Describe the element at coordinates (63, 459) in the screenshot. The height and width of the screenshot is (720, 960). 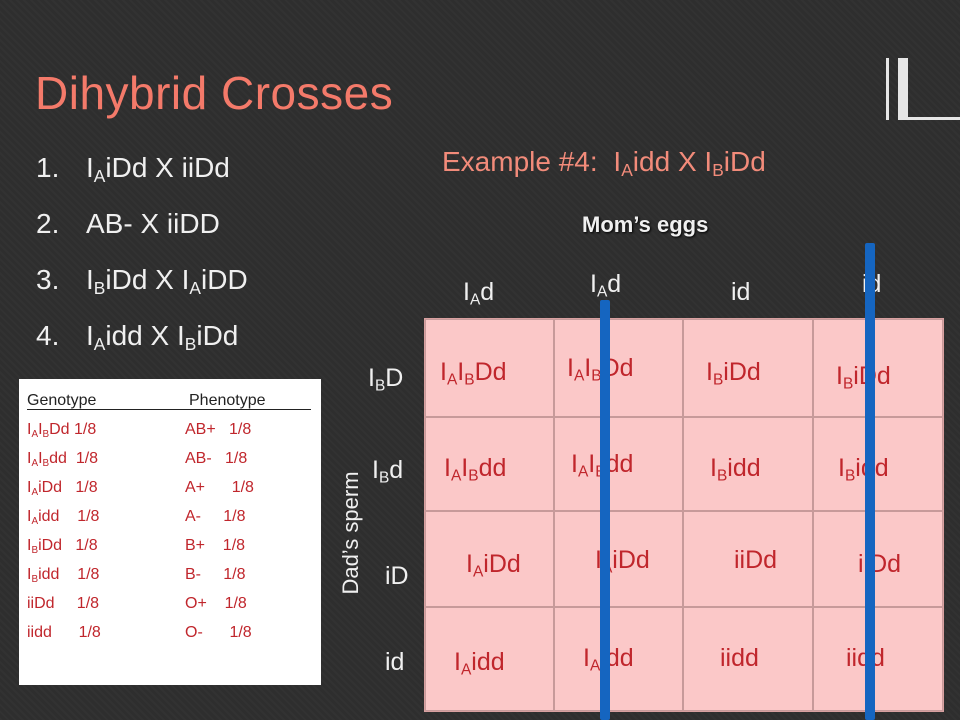
I see `genotype-cell: IAIBdd 1/8` at that location.